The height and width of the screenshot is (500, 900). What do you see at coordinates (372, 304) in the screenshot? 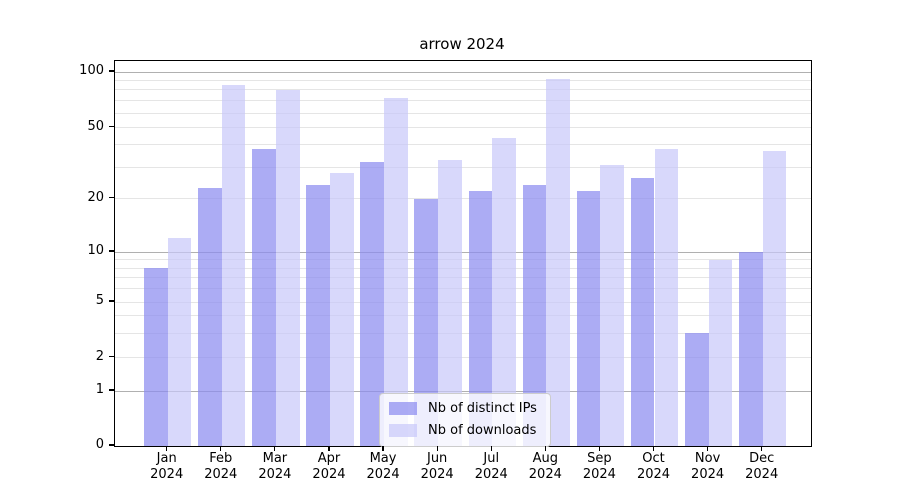
I see `bar-ips-may` at bounding box center [372, 304].